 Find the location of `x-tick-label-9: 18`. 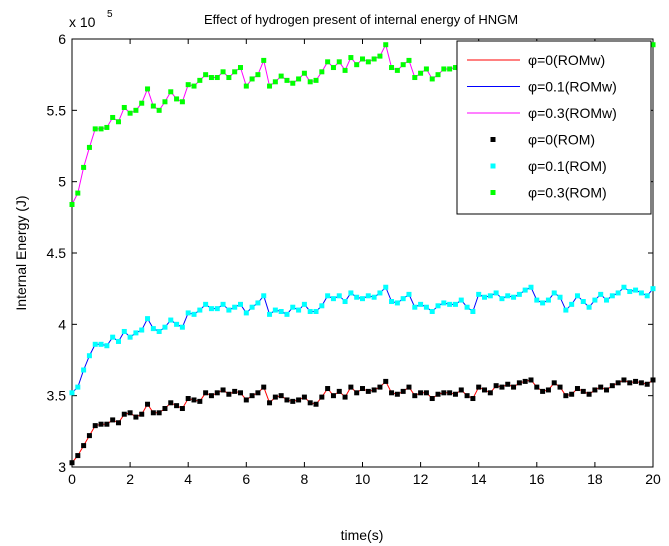

x-tick-label-9: 18 is located at coordinates (595, 479).